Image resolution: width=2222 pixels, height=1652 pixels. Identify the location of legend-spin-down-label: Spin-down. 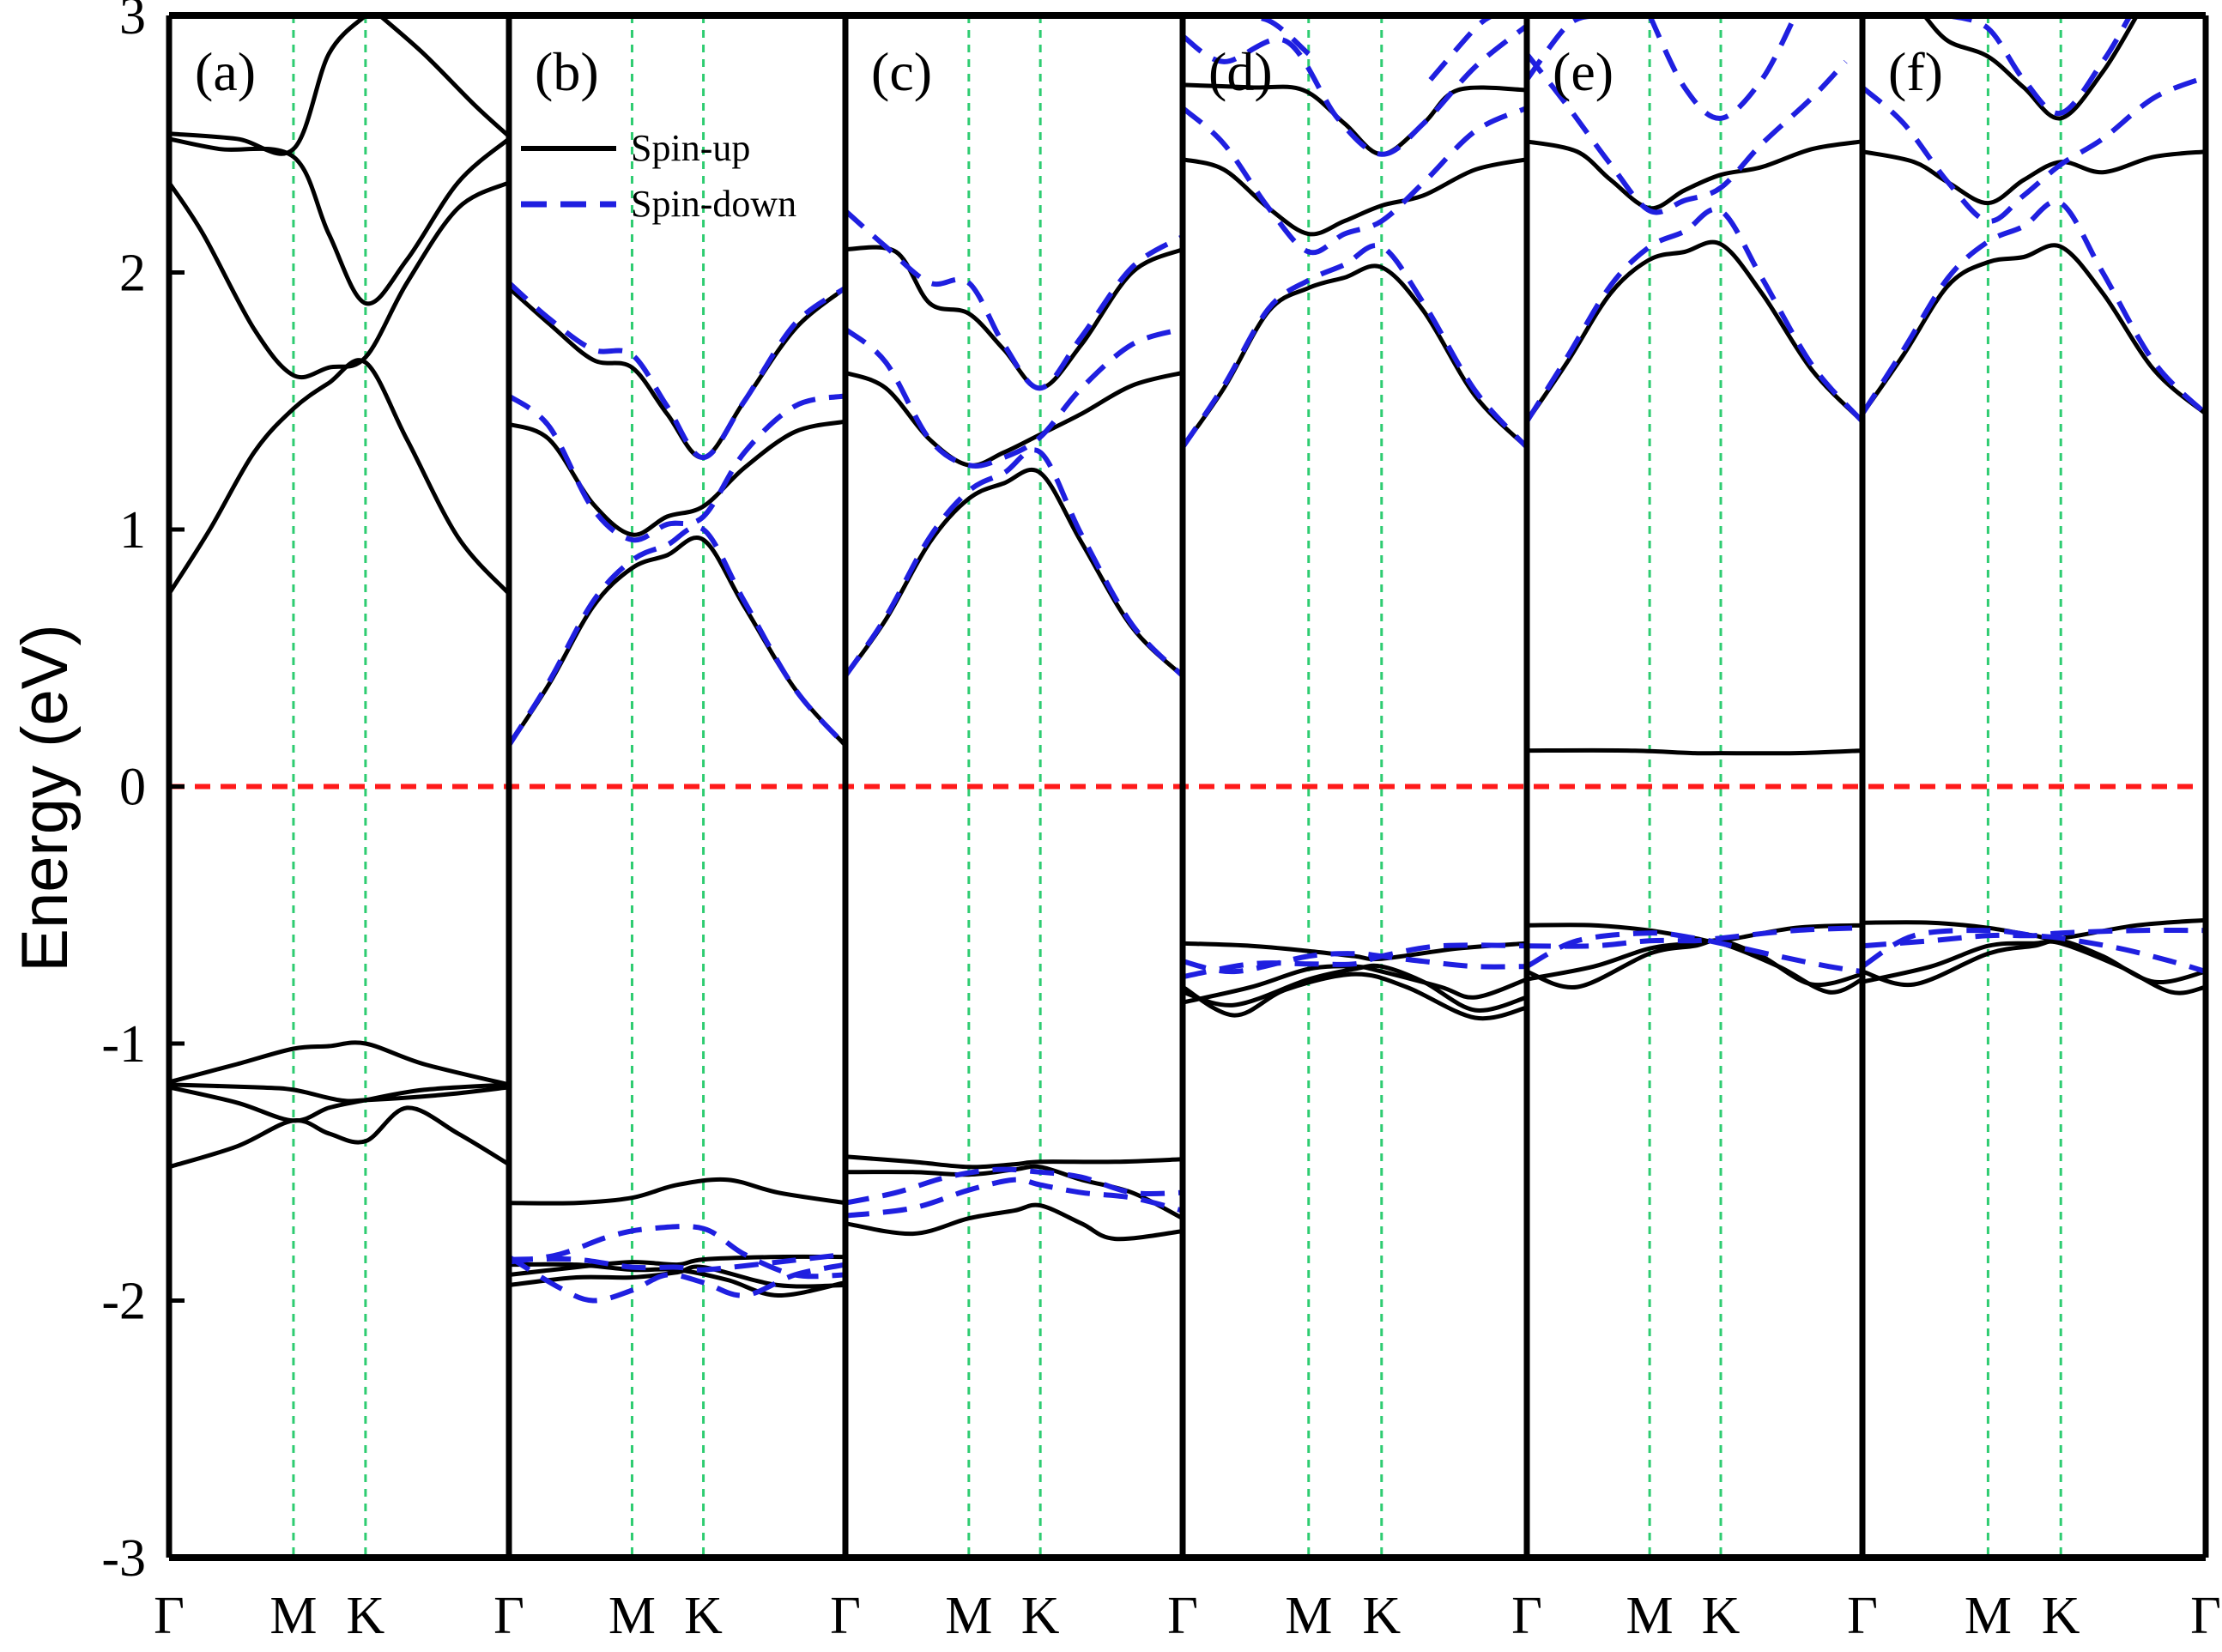
(713, 204).